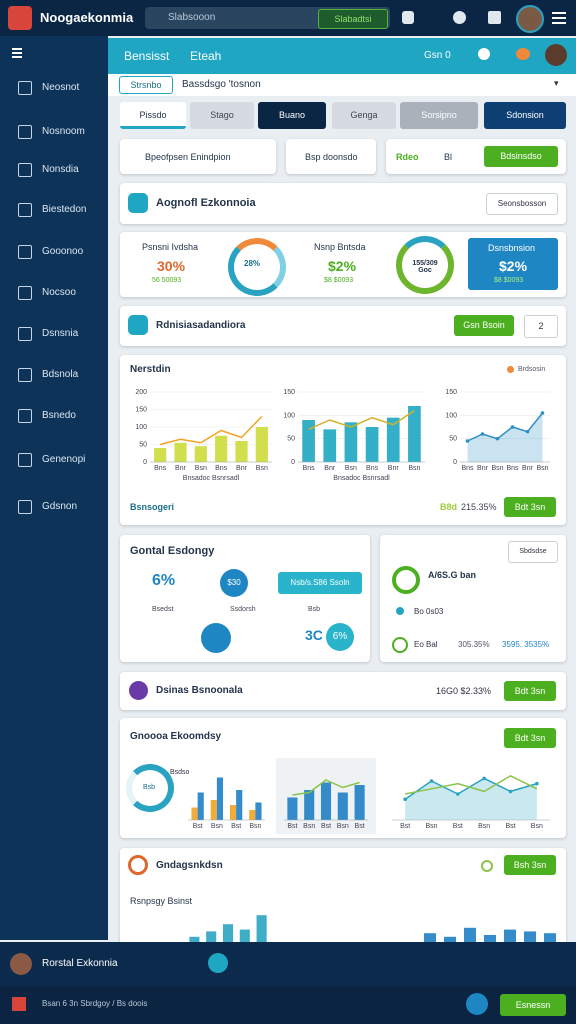  What do you see at coordinates (326, 796) in the screenshot?
I see `chart-panel` at bounding box center [326, 796].